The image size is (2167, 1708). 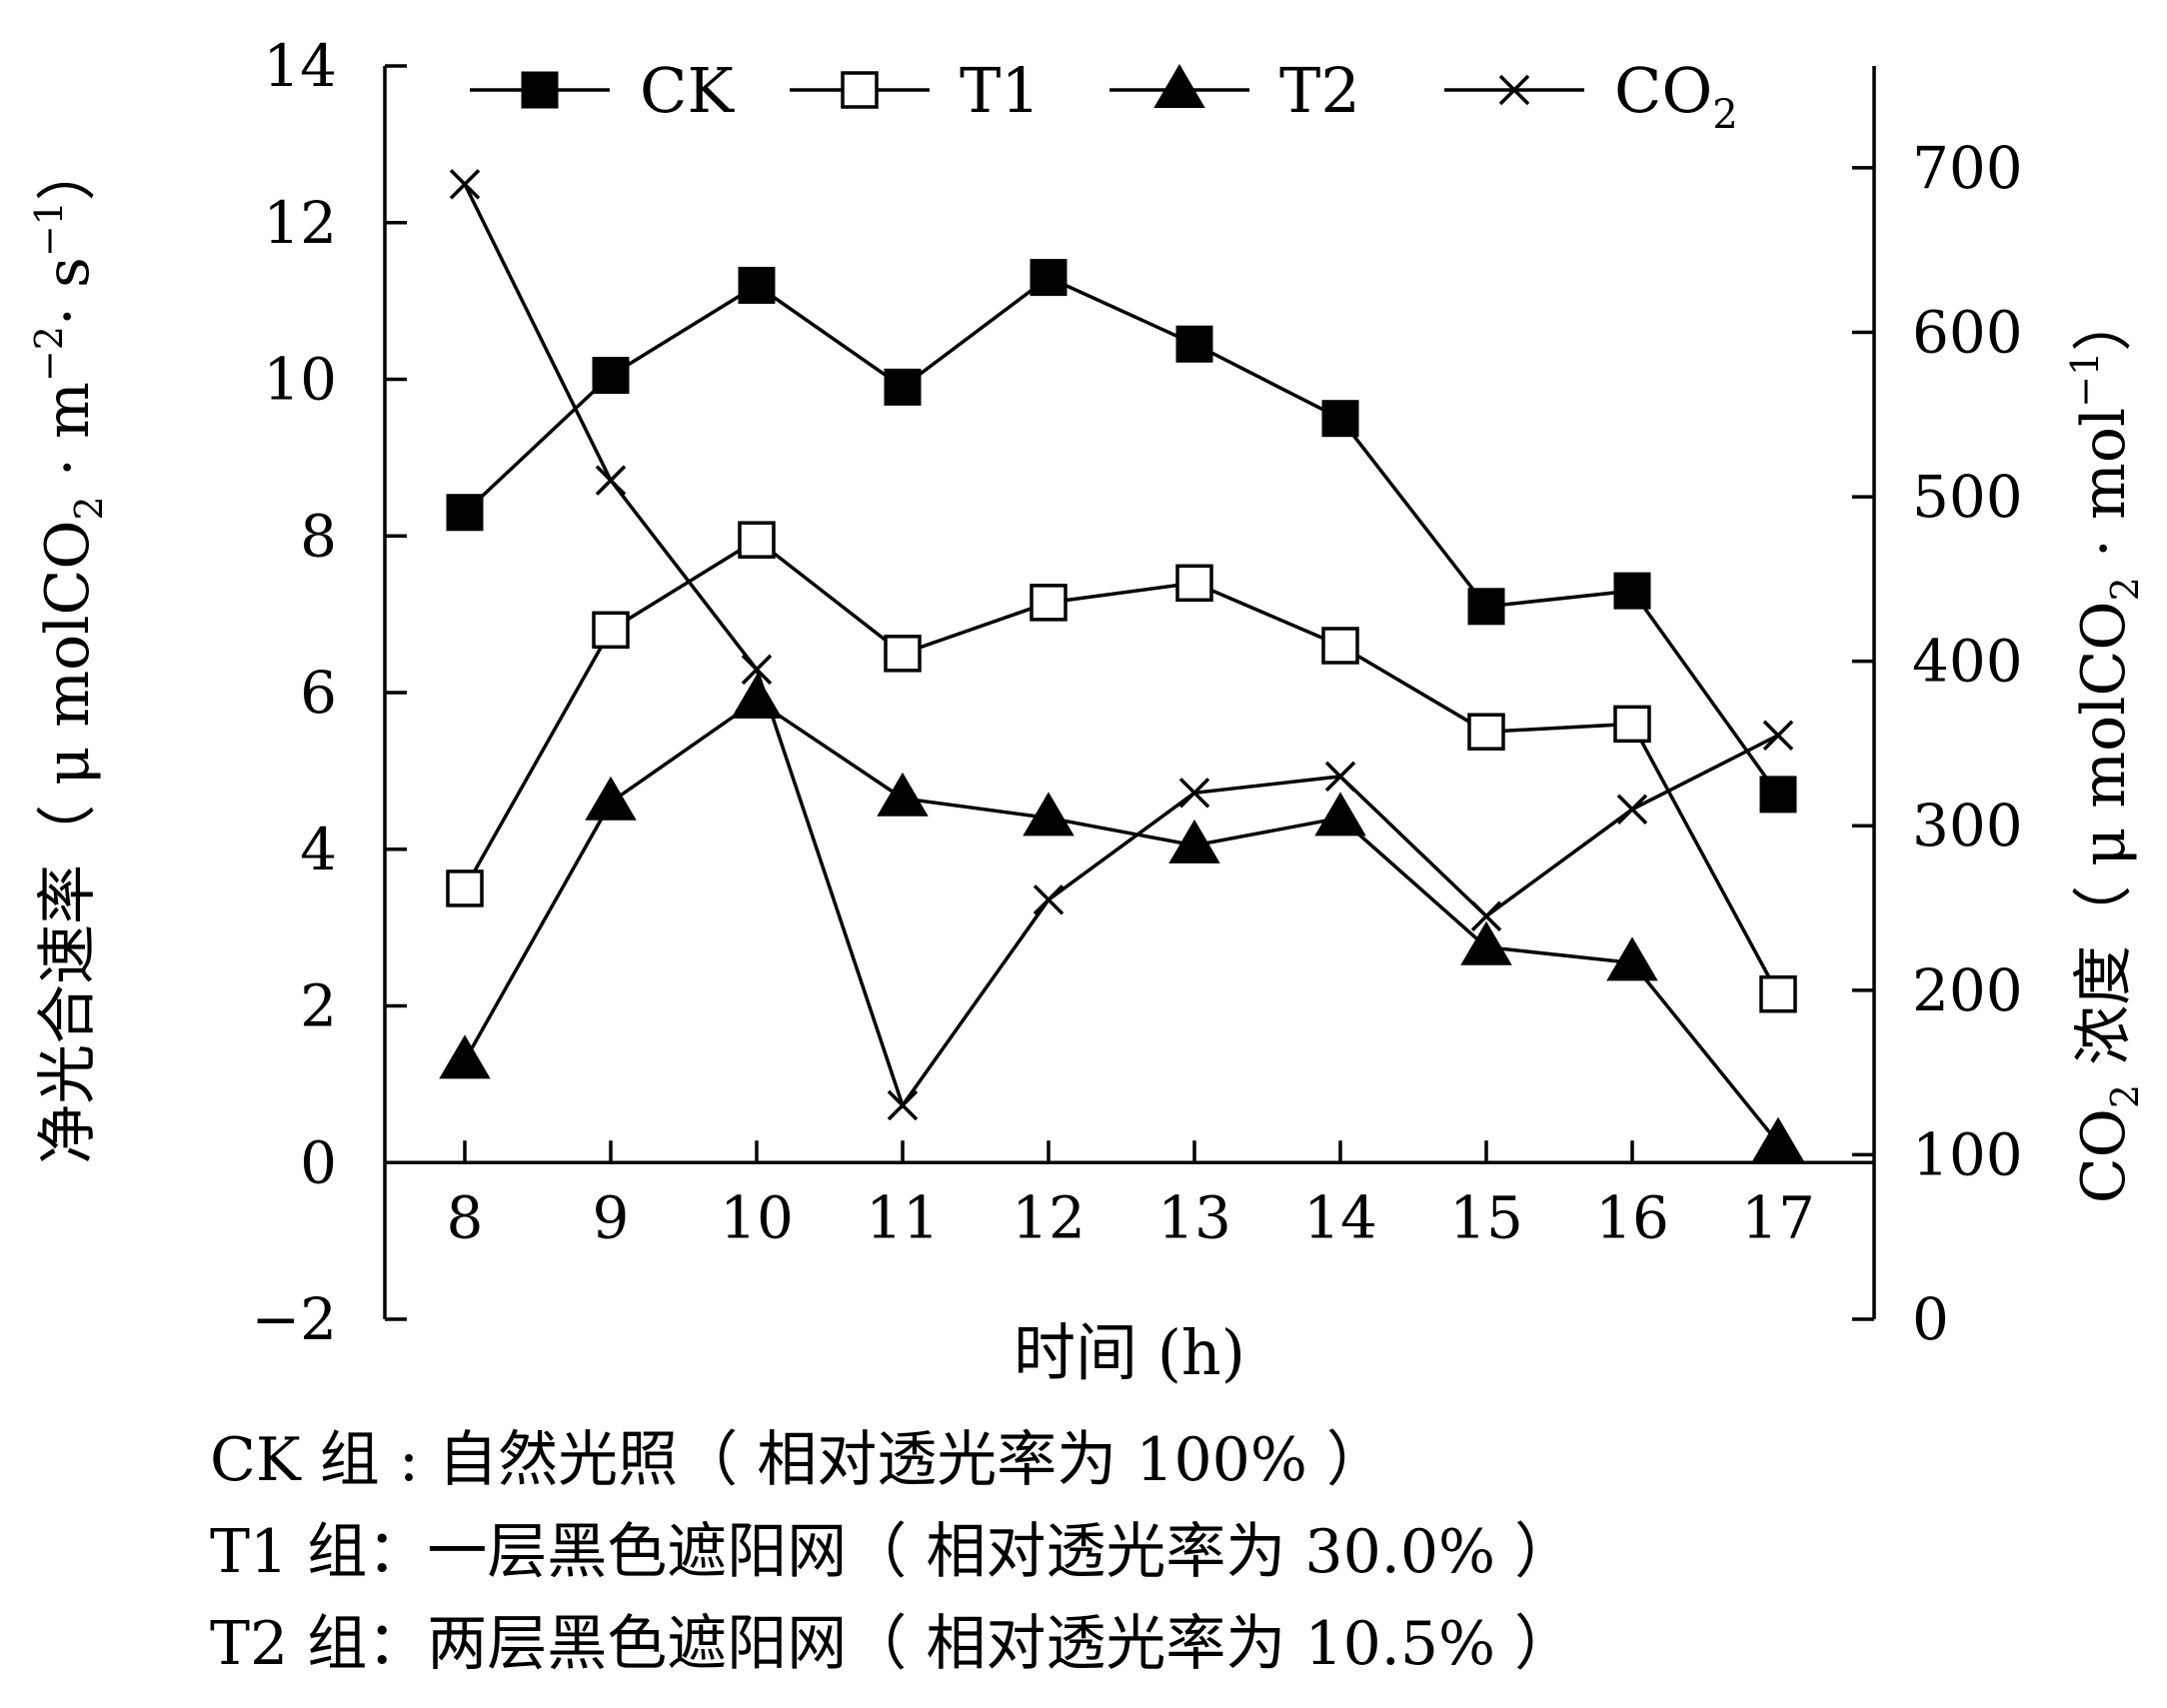 I want to click on left-axis-title: 净光合速率（ μ molCO2 · m−2· s−1）, so click(x=69, y=652).